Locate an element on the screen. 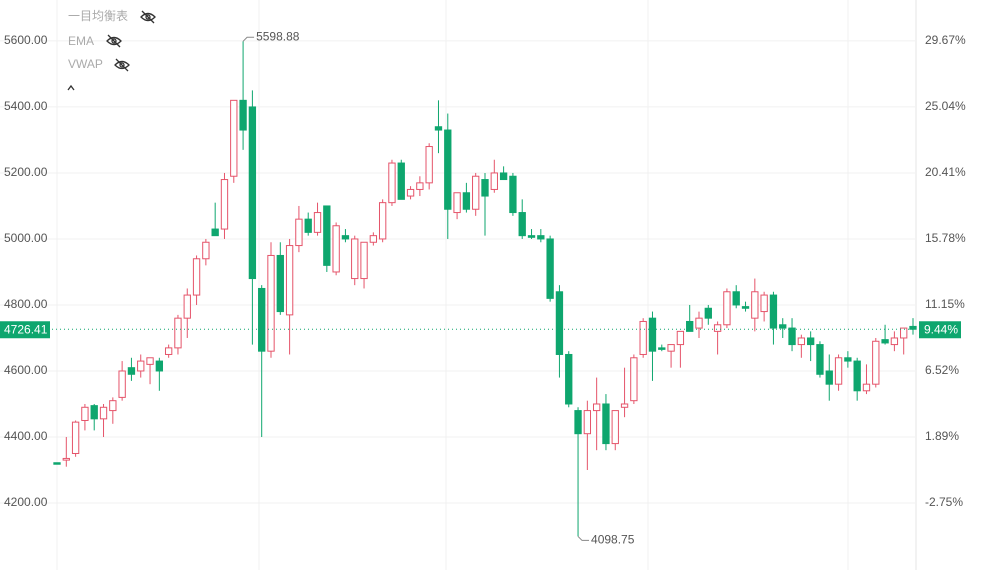 The width and height of the screenshot is (982, 570). y-tick-label: 4200.00 is located at coordinates (26, 502).